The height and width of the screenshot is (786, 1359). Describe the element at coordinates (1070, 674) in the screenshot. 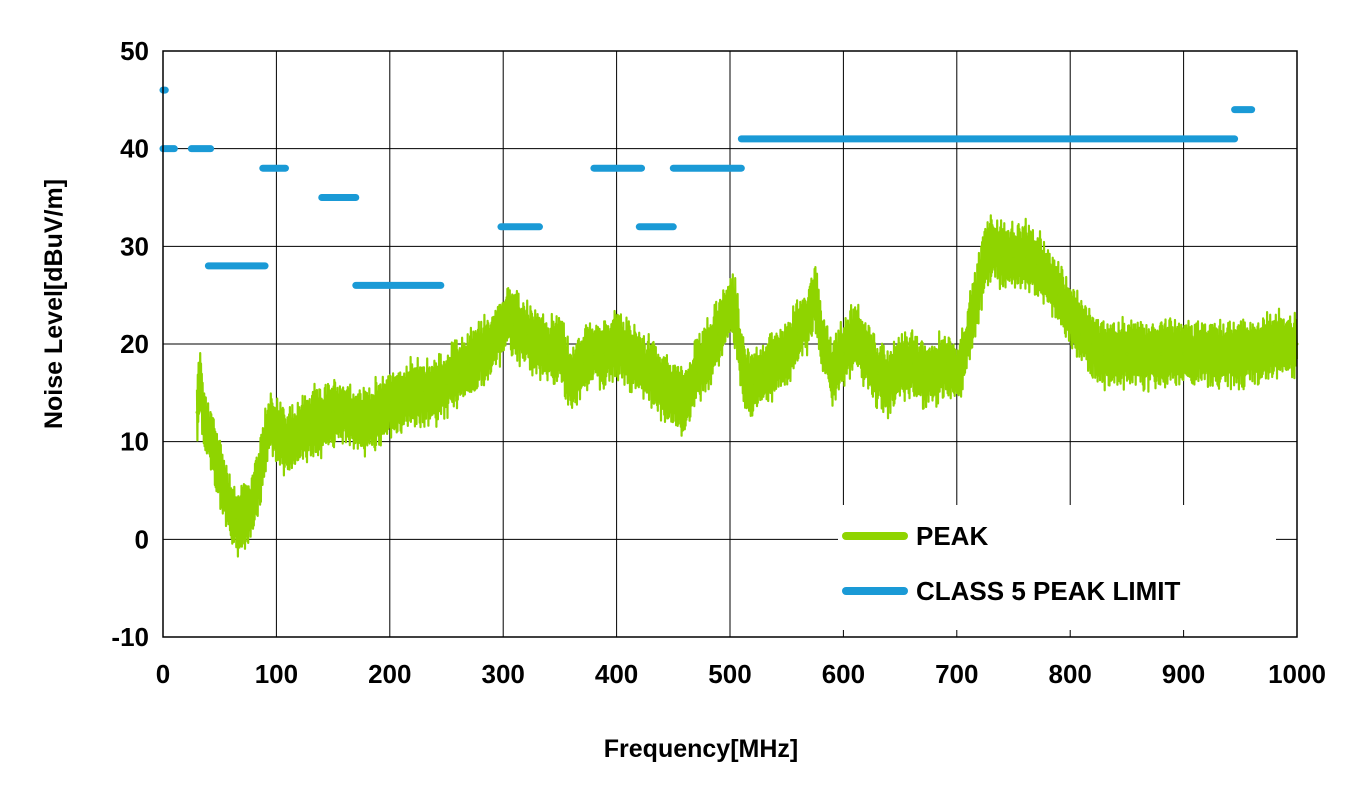

I see `x-tick-label-8: 800` at that location.